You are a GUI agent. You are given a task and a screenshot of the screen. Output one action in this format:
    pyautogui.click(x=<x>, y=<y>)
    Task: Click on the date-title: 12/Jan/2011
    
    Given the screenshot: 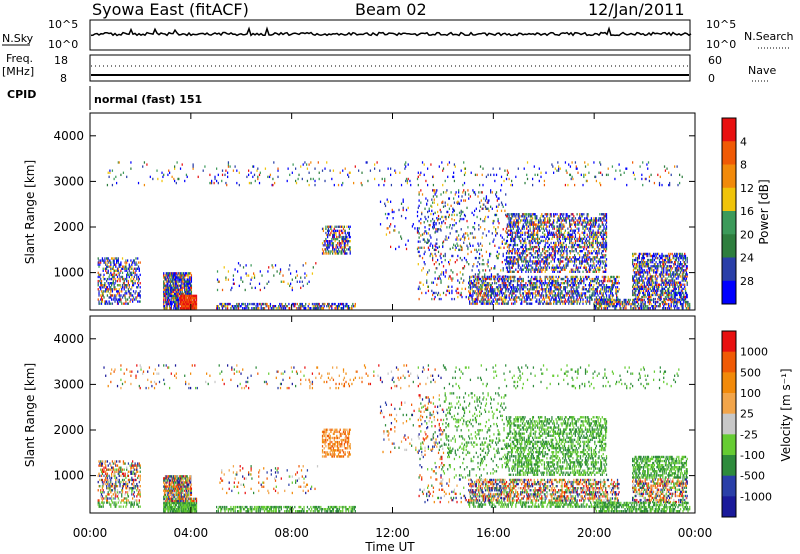 What is the action you would take?
    pyautogui.click(x=636, y=9)
    